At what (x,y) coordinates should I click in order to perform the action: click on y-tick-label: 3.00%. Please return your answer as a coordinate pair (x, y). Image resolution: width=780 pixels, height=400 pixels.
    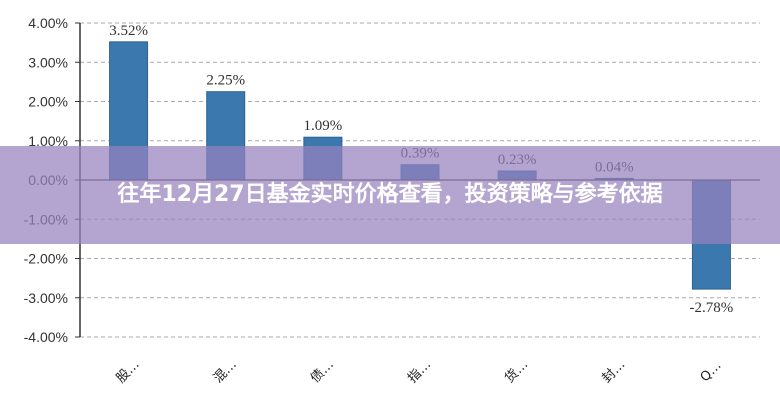
    Looking at the image, I should click on (48, 62).